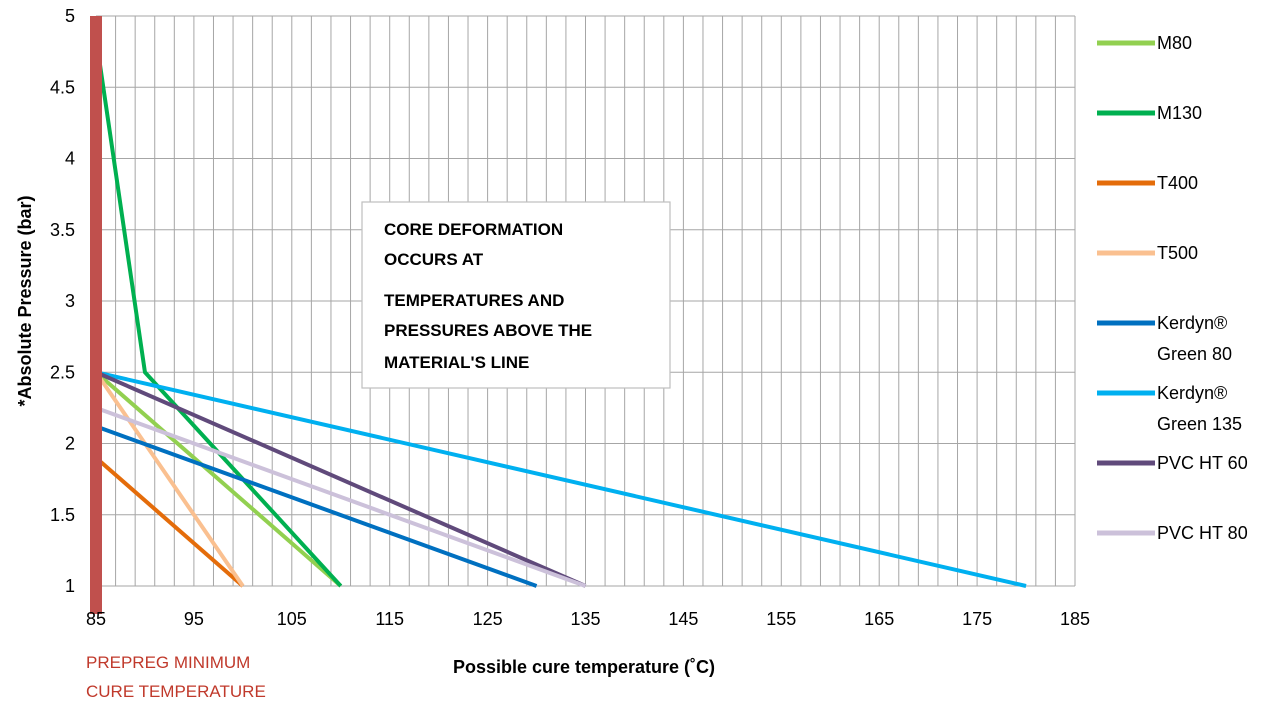  Describe the element at coordinates (62, 87) in the screenshot. I see `y-tick-label: 4.5` at that location.